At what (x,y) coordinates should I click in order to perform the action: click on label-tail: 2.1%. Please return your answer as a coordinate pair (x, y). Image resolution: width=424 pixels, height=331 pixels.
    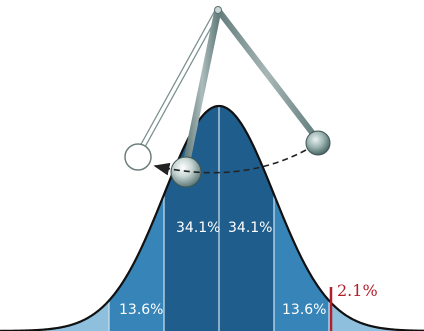
    Looking at the image, I should click on (357, 290).